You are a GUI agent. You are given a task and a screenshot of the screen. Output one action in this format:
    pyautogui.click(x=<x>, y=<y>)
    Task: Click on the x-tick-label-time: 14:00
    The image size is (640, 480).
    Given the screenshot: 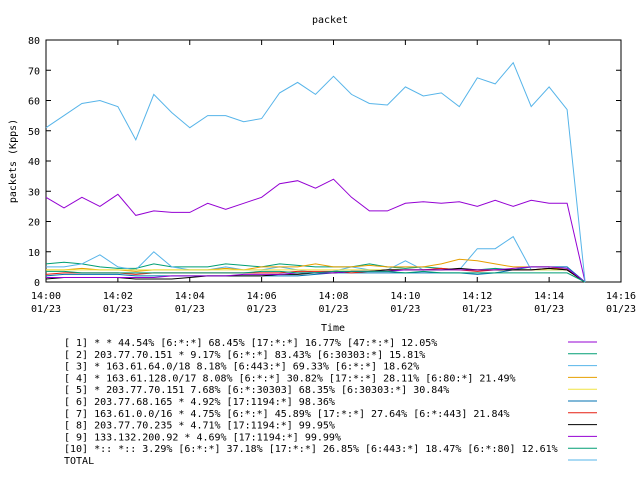 What is the action you would take?
    pyautogui.click(x=46, y=296)
    